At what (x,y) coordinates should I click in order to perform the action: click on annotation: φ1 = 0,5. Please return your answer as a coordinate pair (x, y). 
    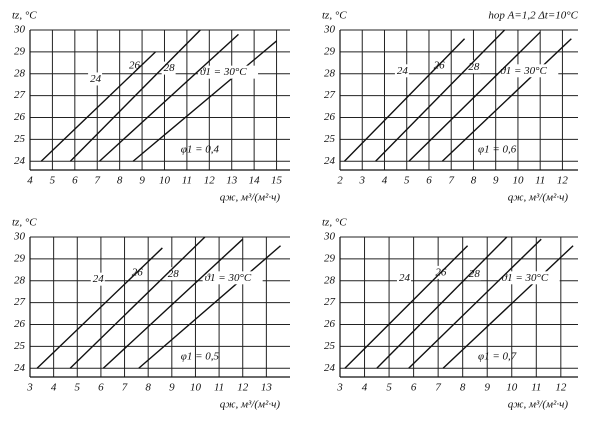
    Looking at the image, I should click on (200, 357).